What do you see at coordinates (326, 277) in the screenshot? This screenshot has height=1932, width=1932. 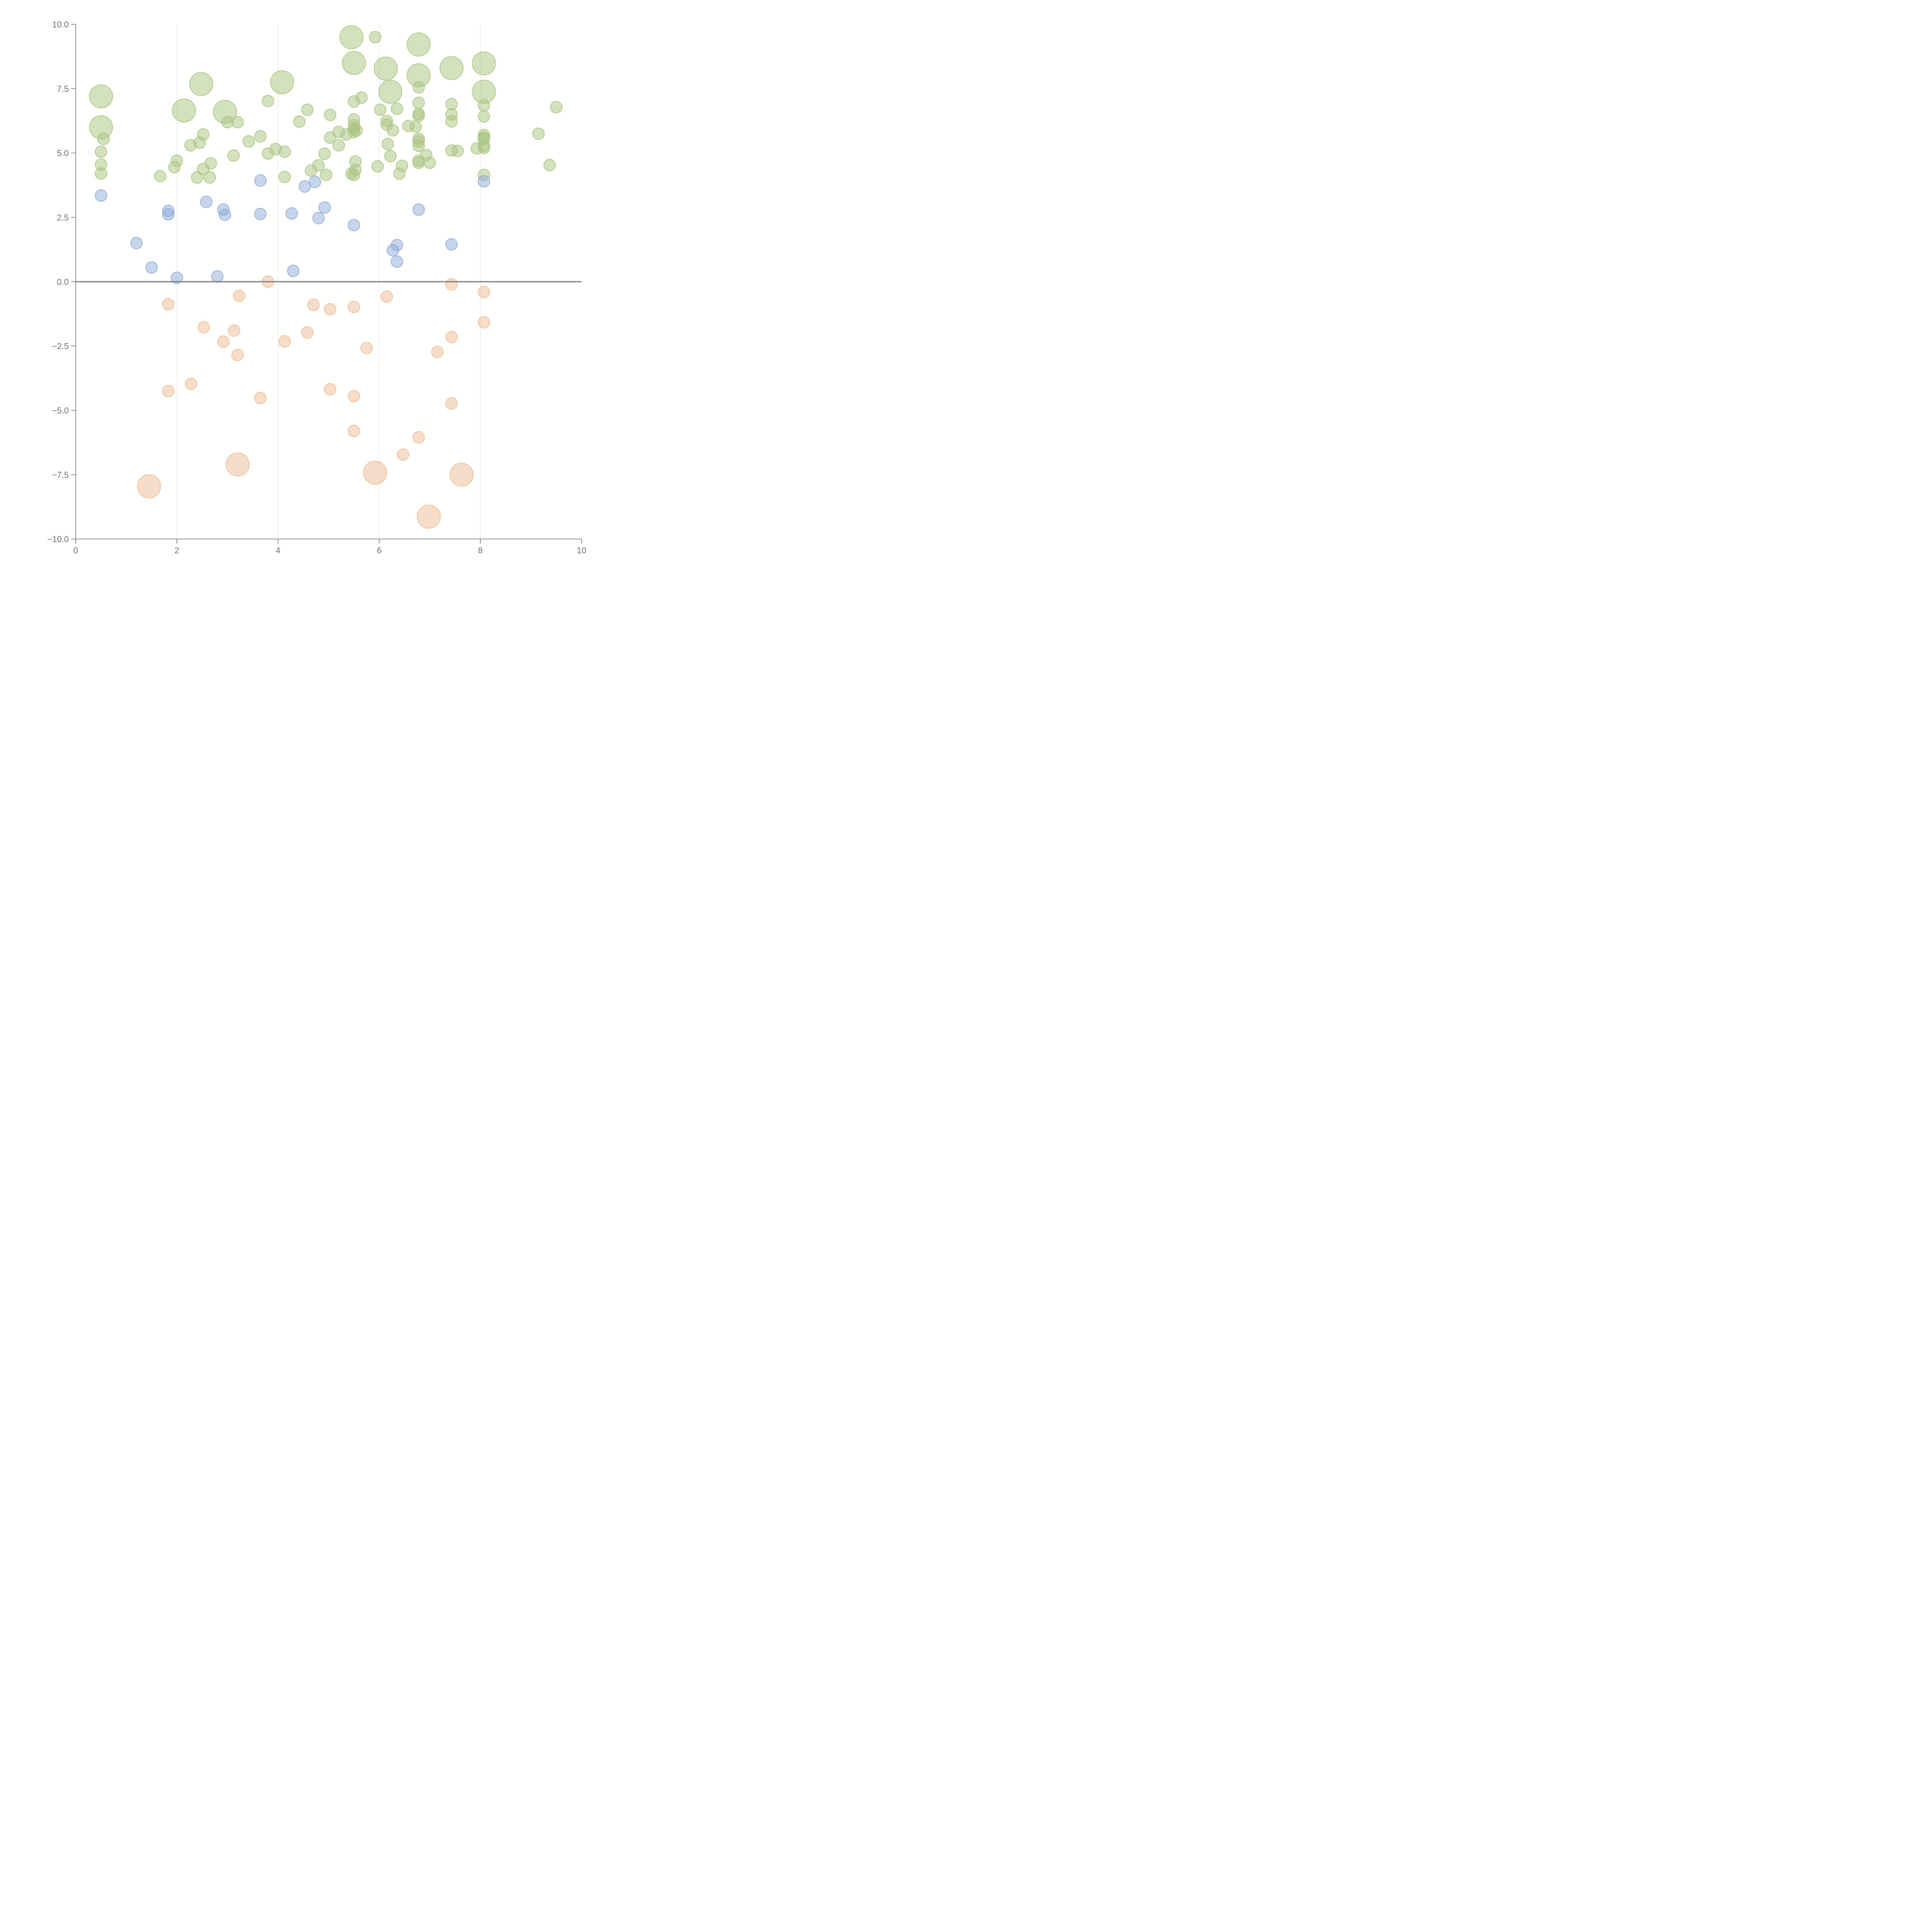 I see `bubbles` at bounding box center [326, 277].